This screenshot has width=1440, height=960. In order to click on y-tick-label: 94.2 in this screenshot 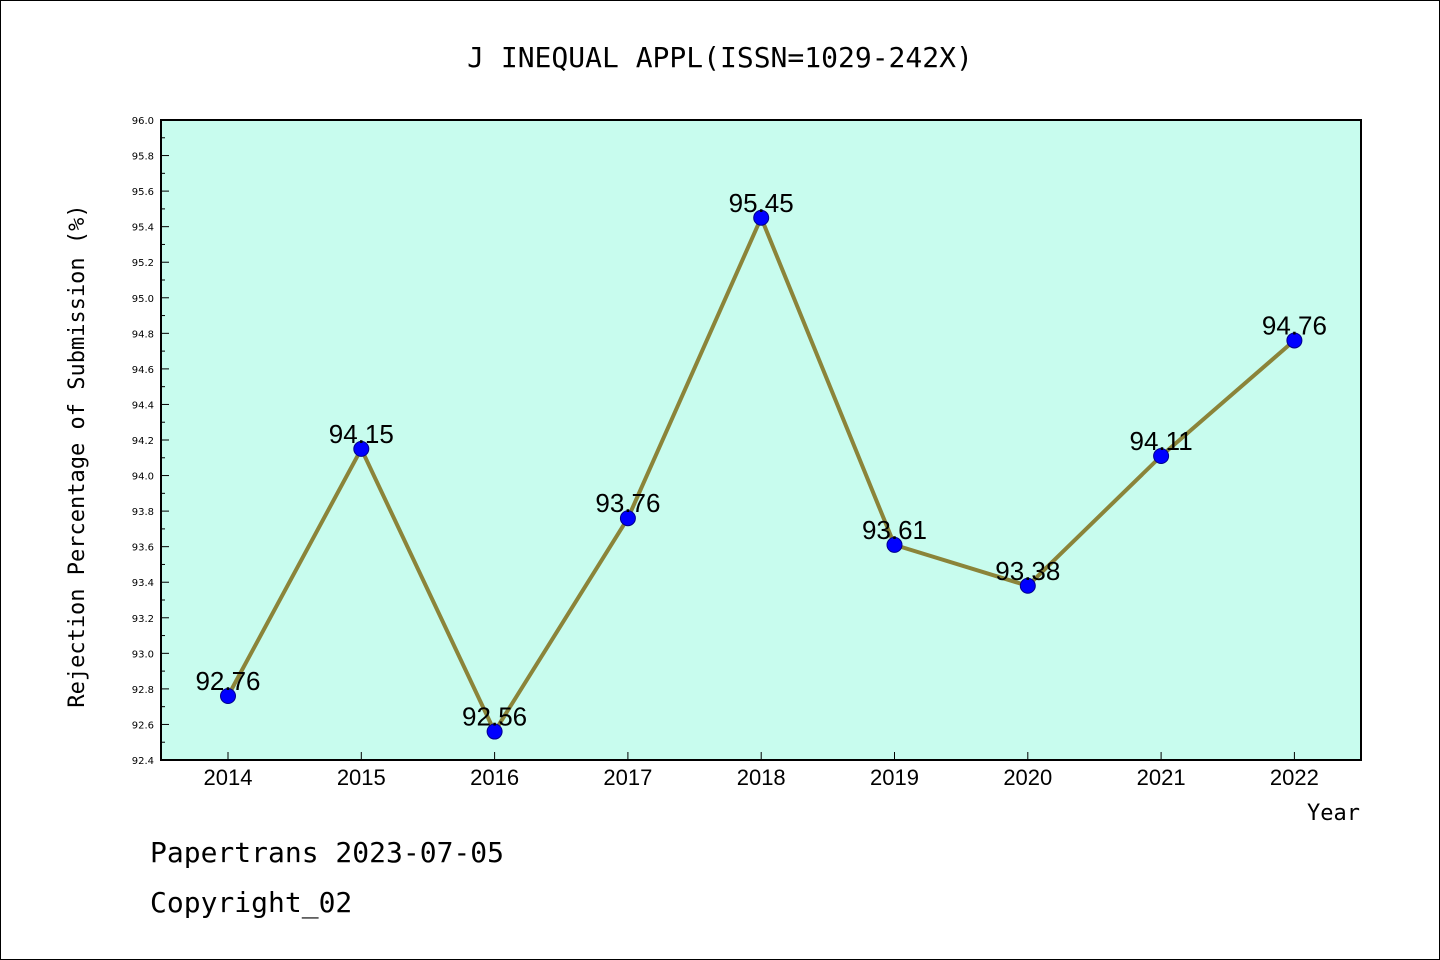, I will do `click(143, 441)`.